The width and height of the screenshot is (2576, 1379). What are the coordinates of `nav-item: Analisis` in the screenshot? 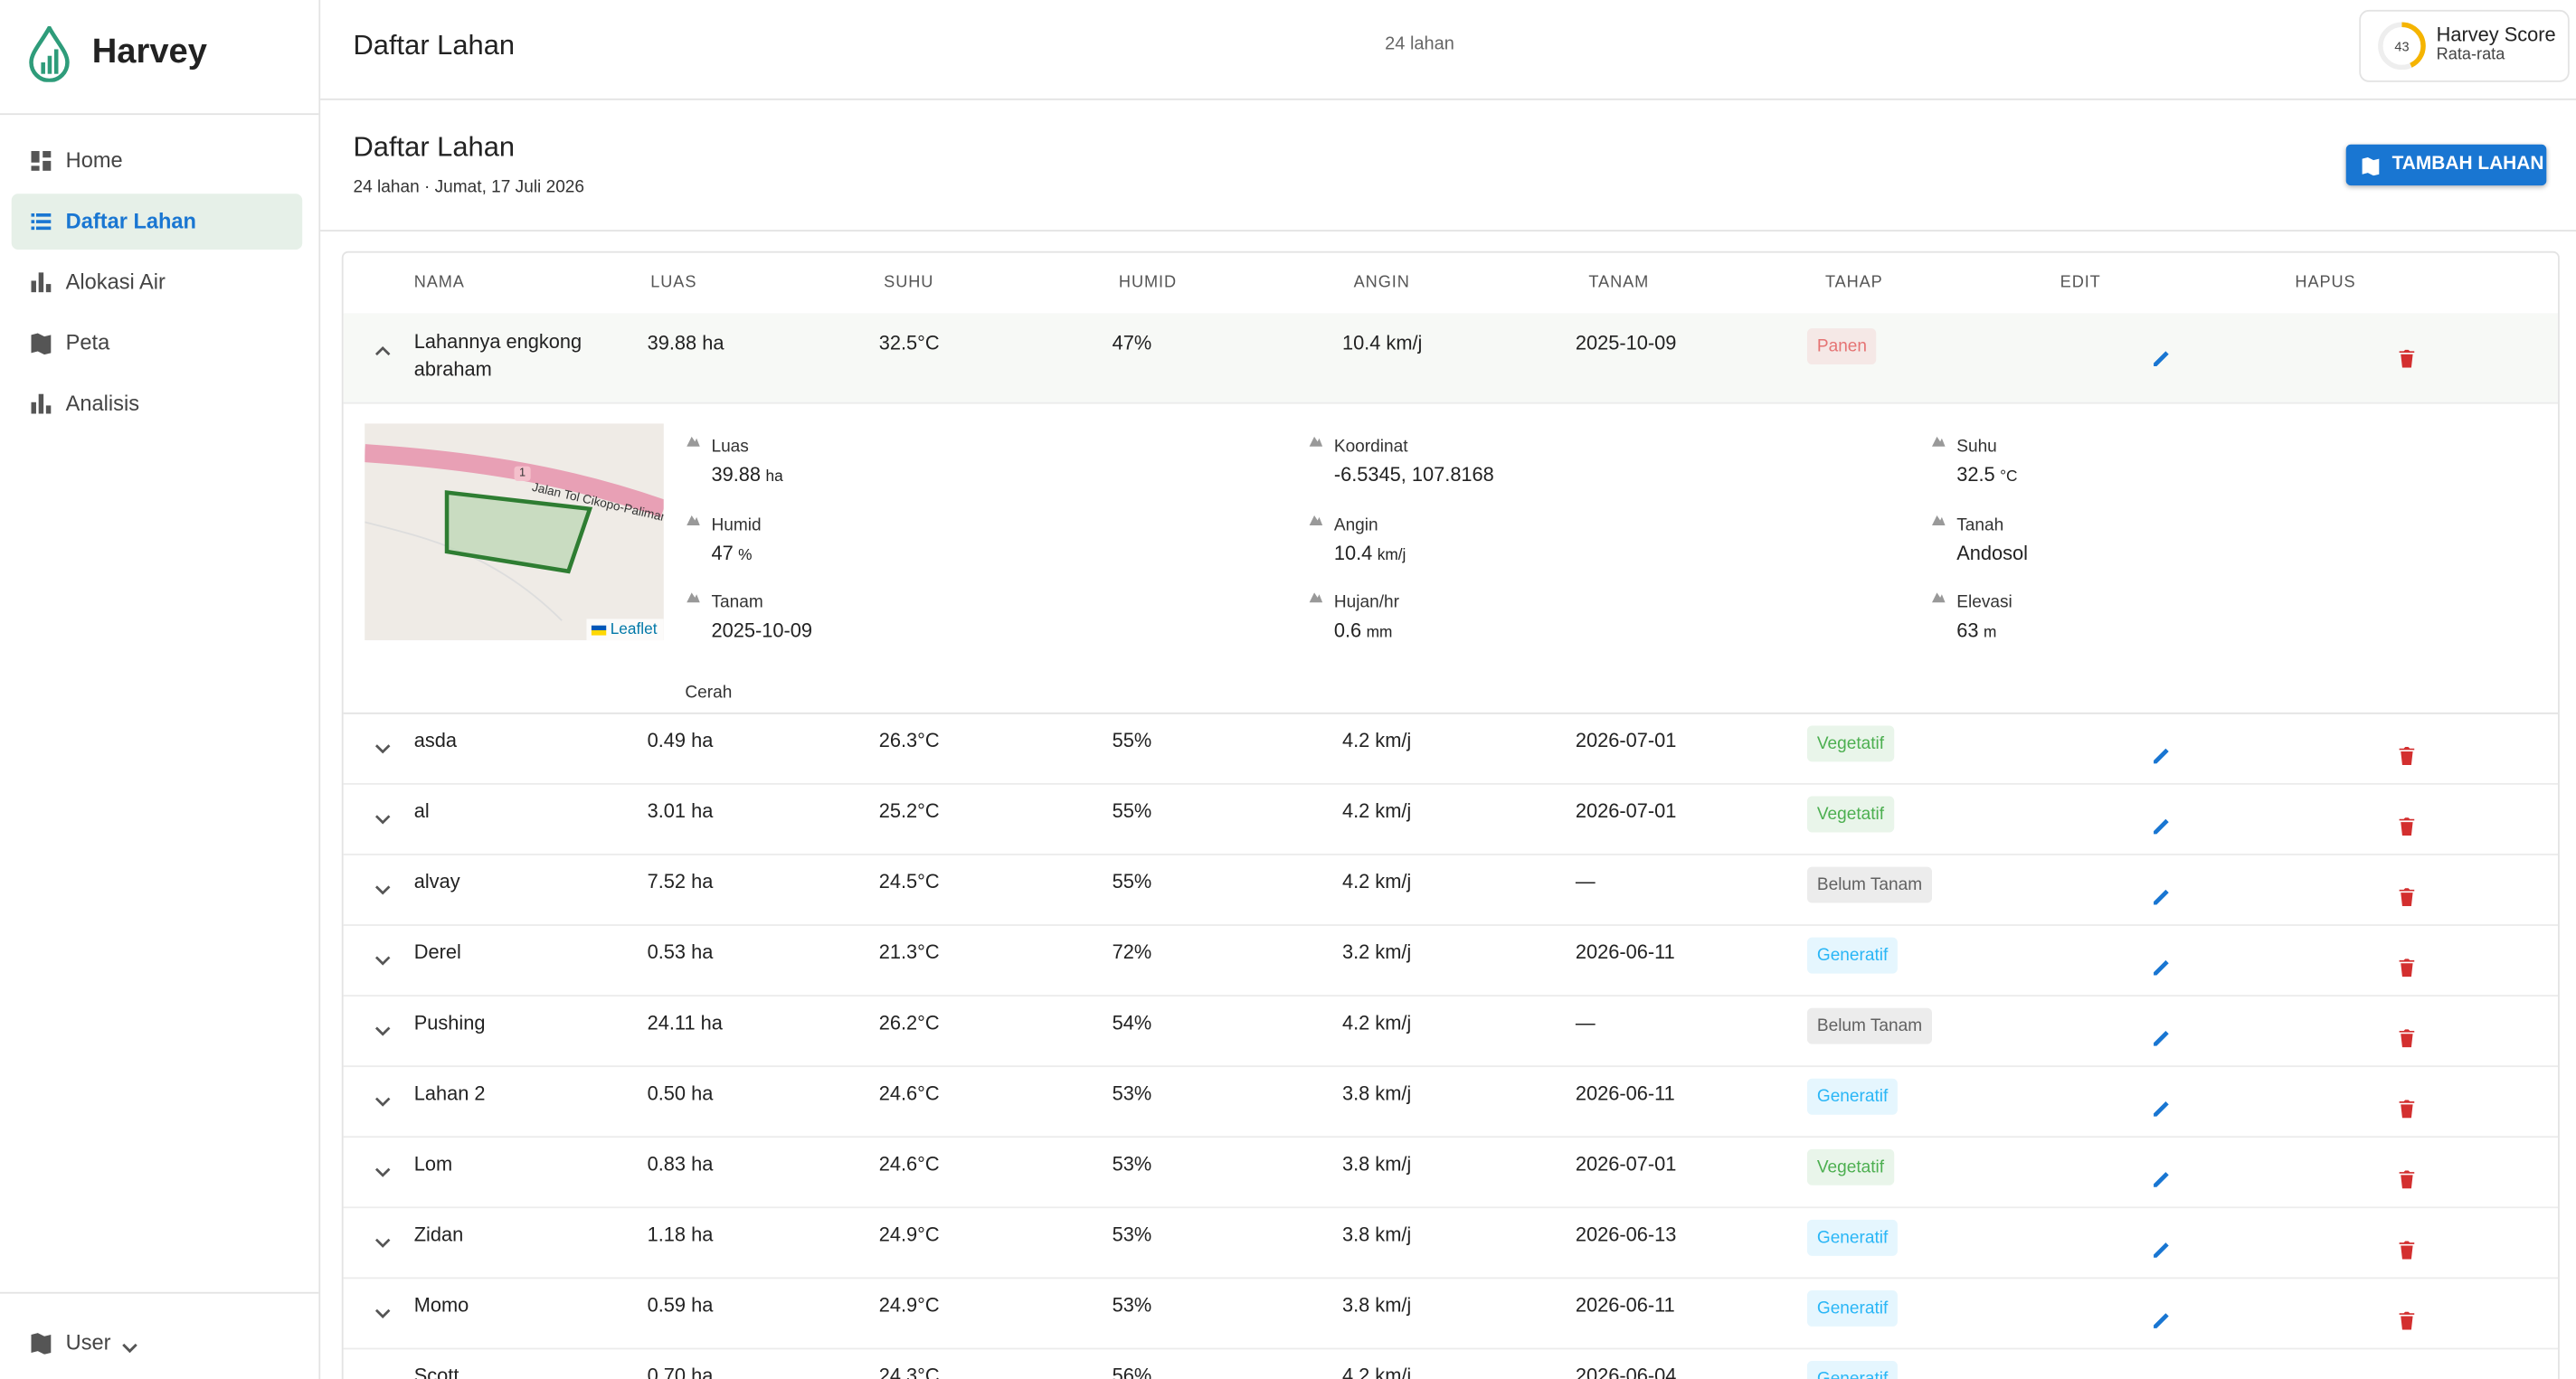 It's located at (157, 404).